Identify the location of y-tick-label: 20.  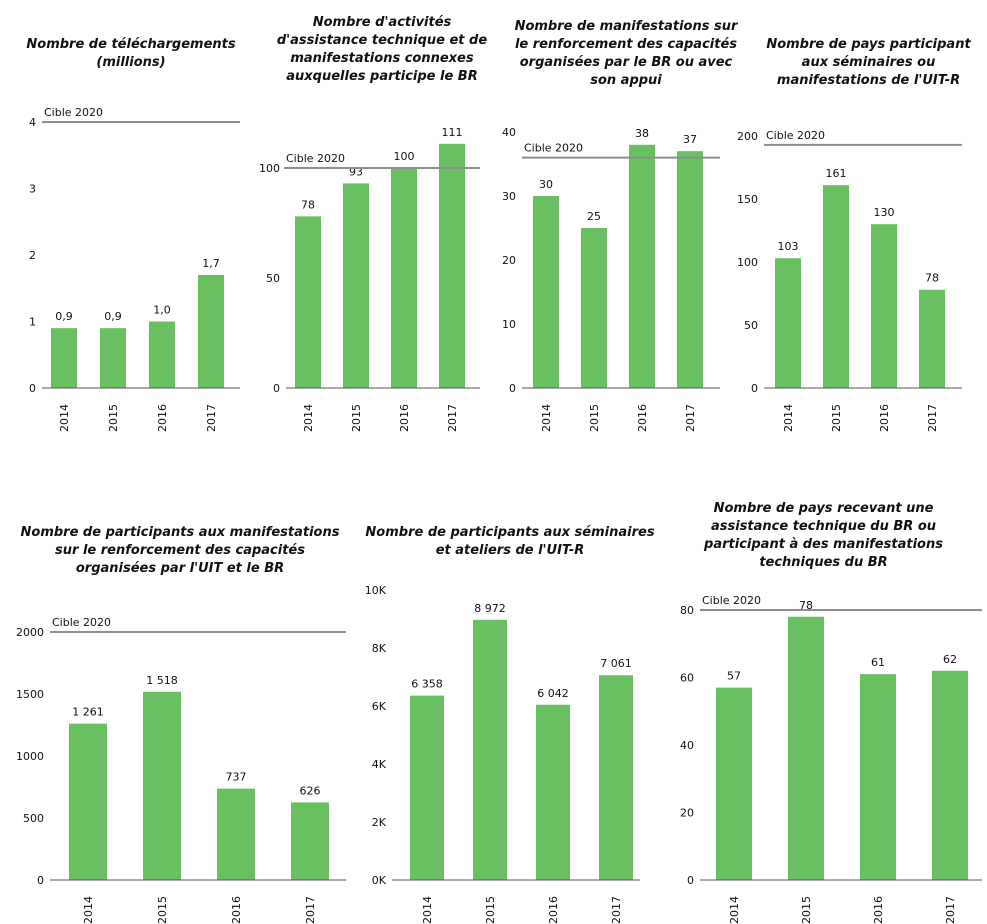
(687, 813).